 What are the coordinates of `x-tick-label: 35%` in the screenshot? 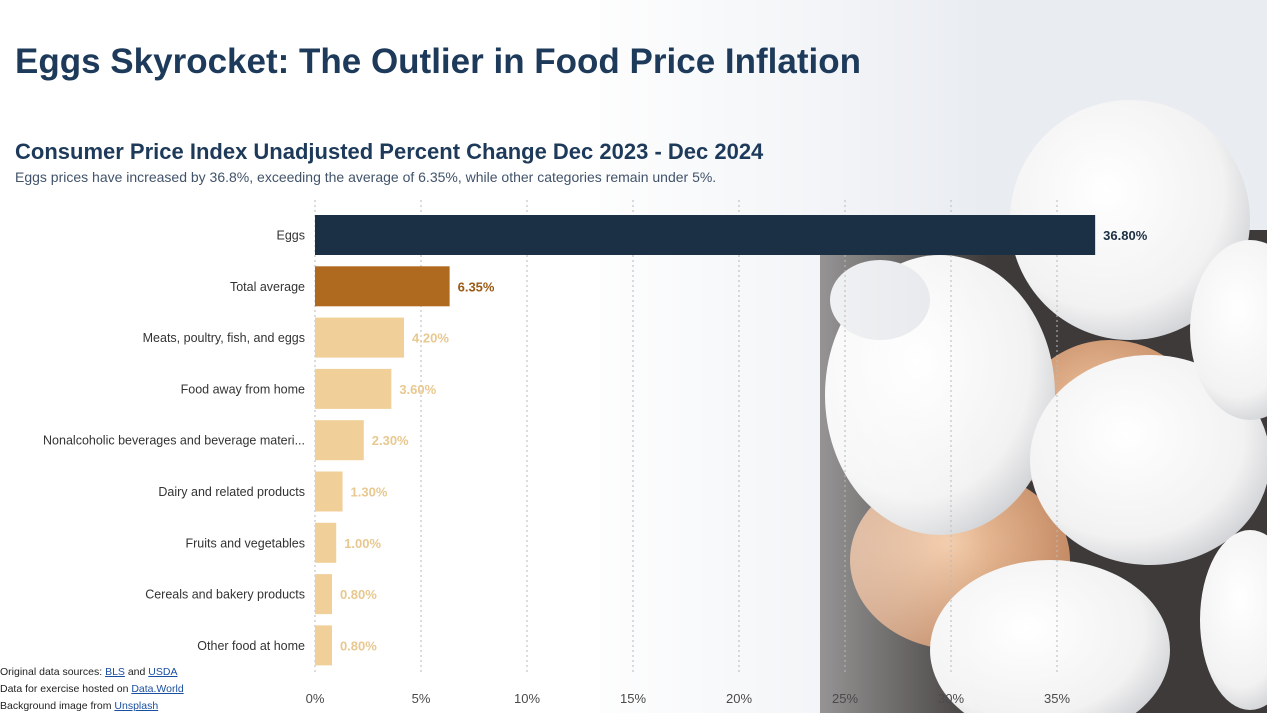 It's located at (1057, 698).